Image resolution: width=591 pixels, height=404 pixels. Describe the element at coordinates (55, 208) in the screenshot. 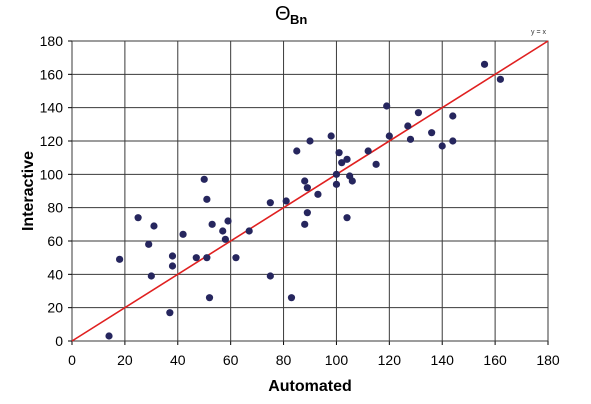

I see `y-tick-label: 80` at that location.